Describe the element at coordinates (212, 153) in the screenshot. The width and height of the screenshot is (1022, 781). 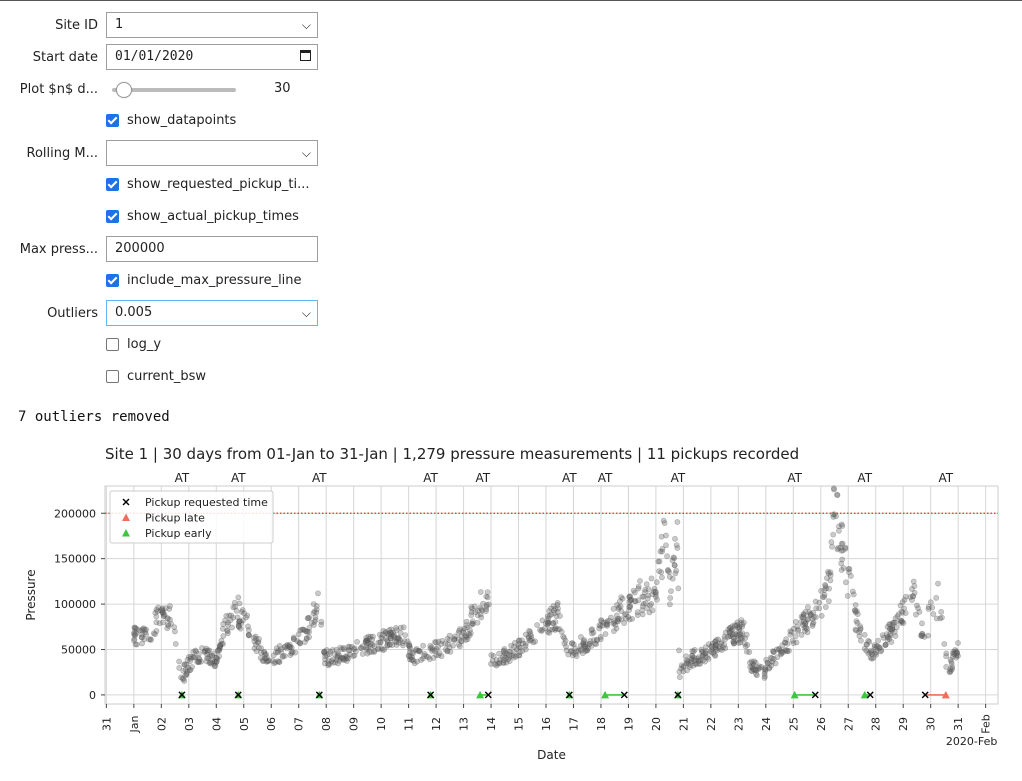
I see `rolling-select: ⌵` at that location.